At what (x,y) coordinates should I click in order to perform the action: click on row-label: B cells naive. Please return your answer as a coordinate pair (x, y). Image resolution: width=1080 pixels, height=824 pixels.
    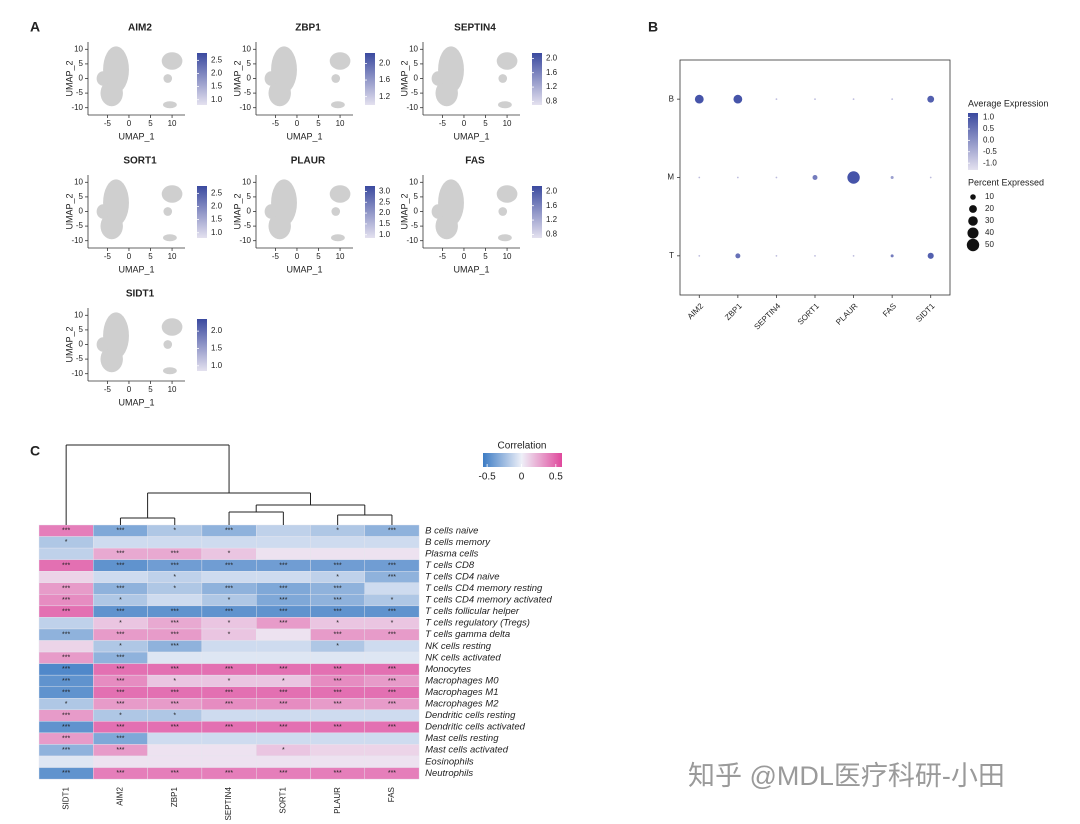
    Looking at the image, I should click on (451, 530).